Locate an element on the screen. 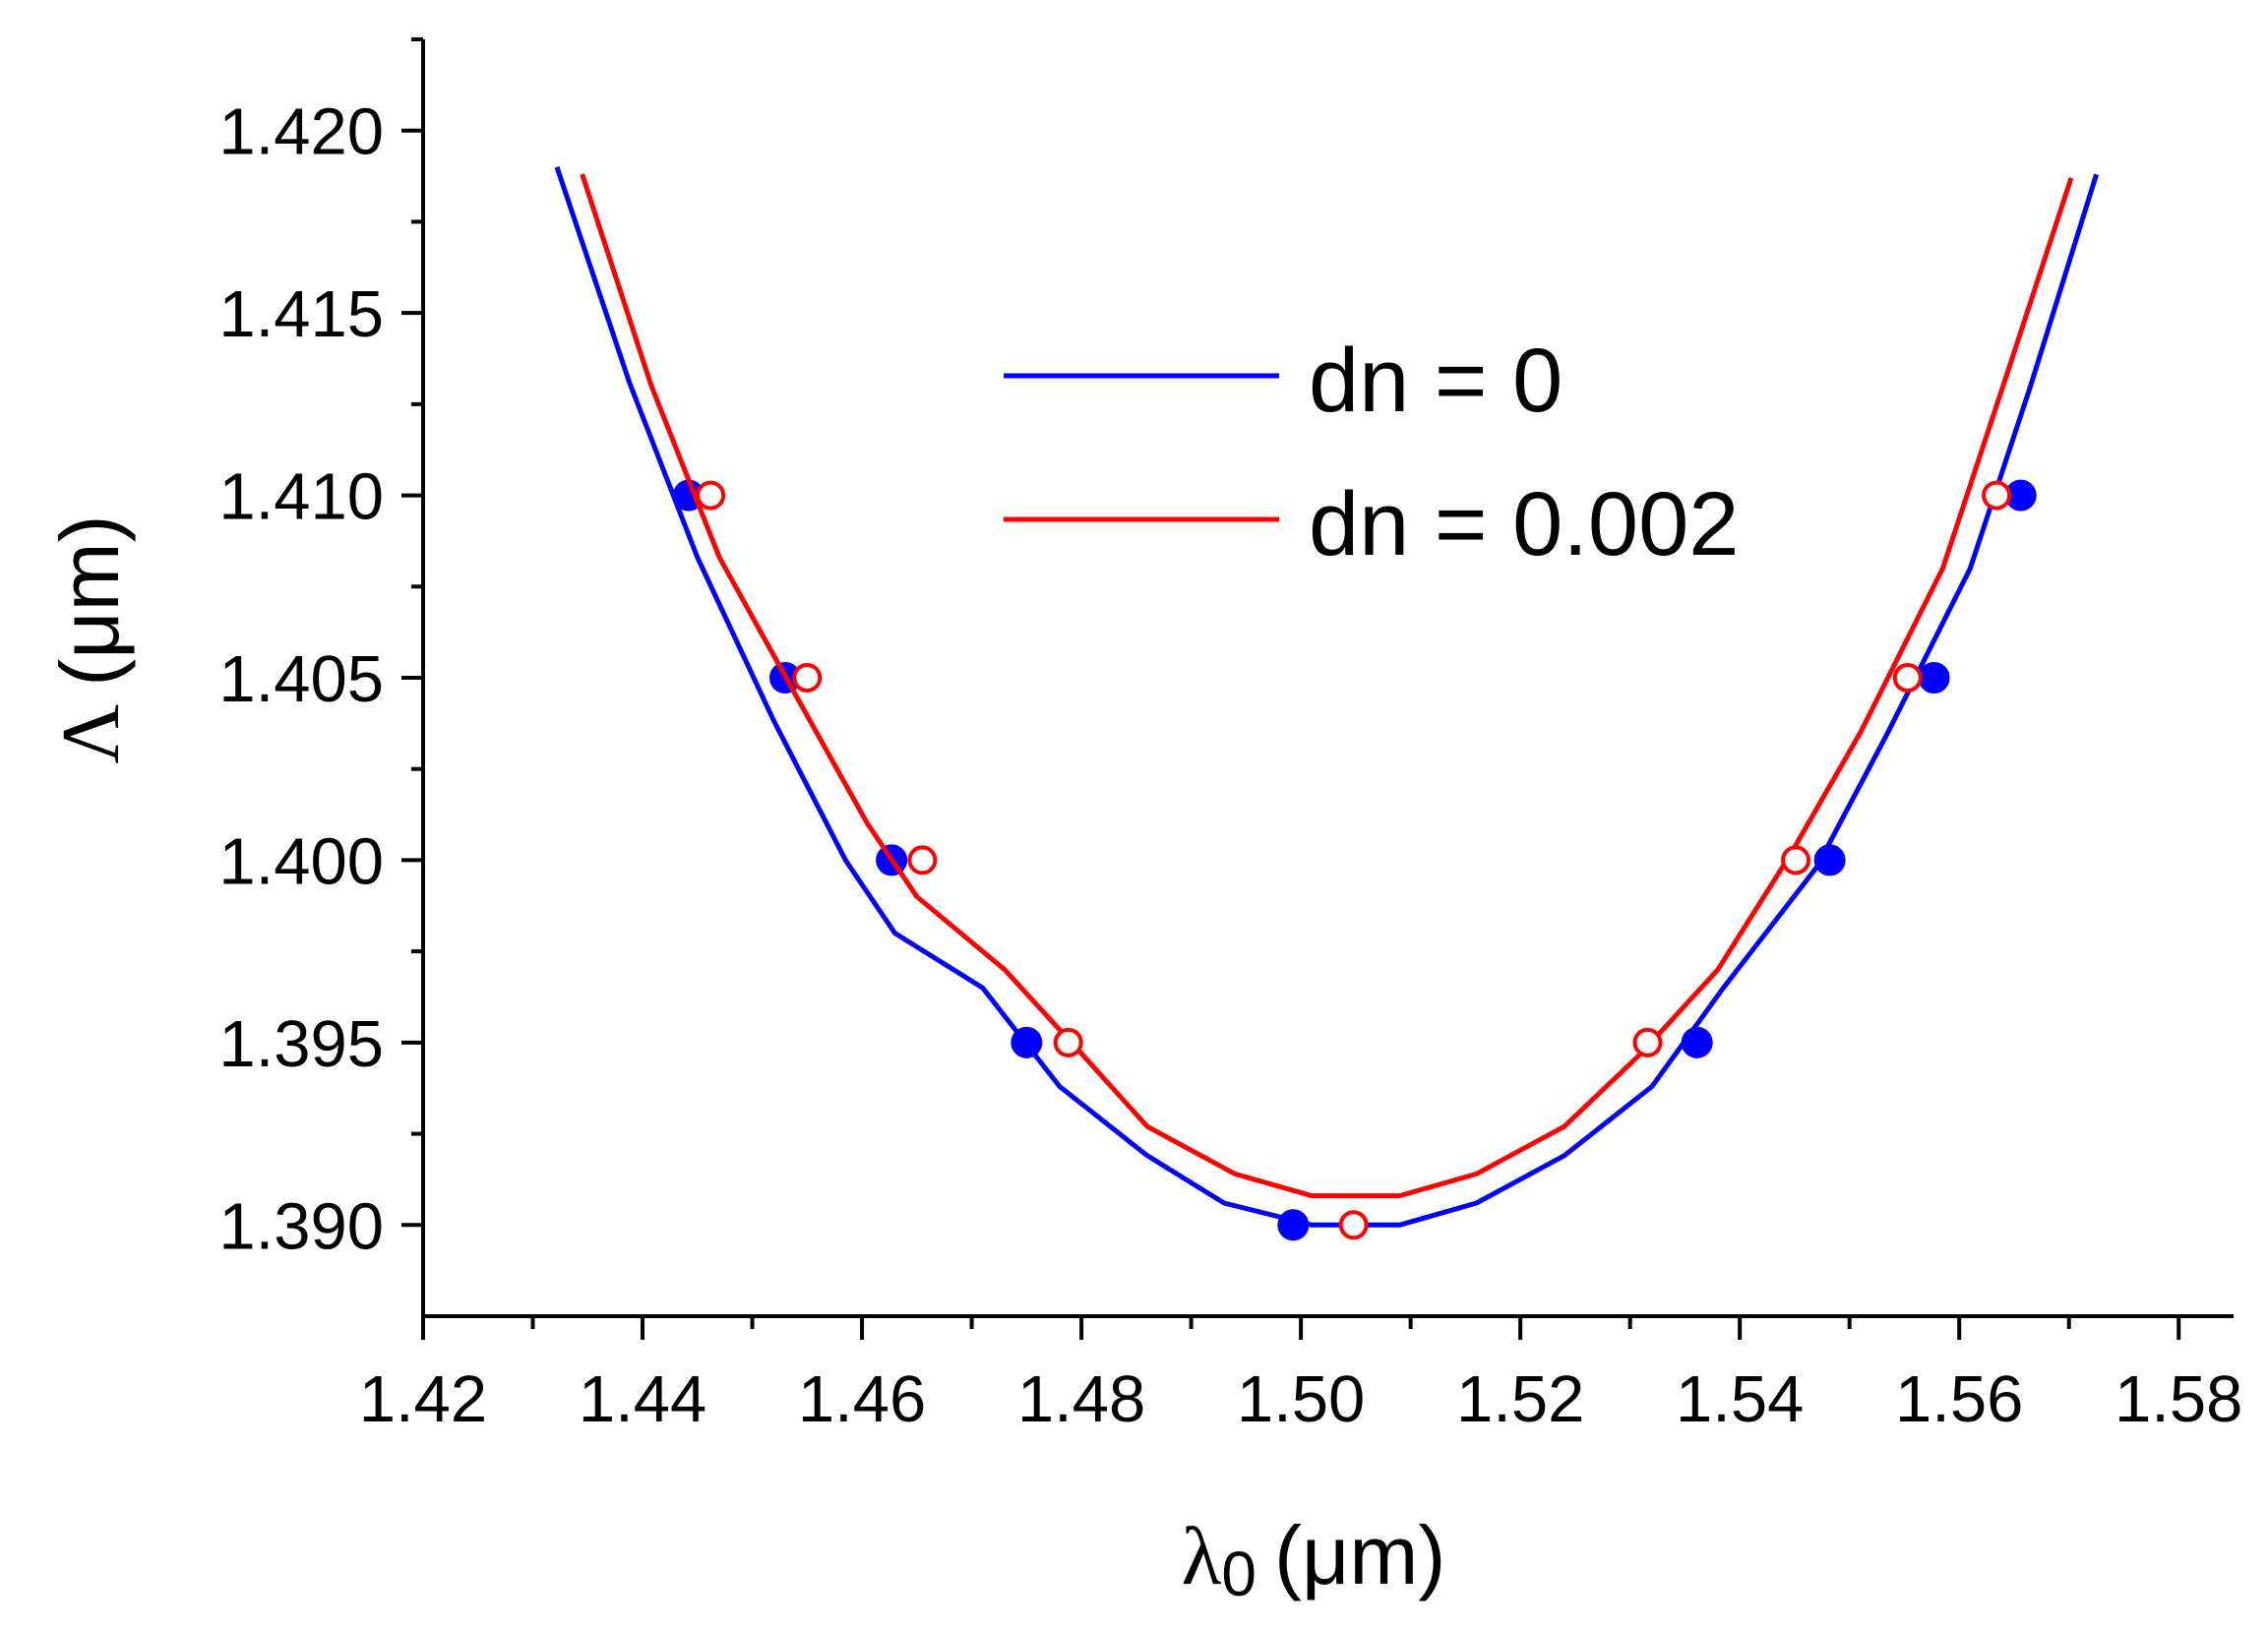 Image resolution: width=2268 pixels, height=1629 pixels. y-tick-label: 1.400 is located at coordinates (301, 861).